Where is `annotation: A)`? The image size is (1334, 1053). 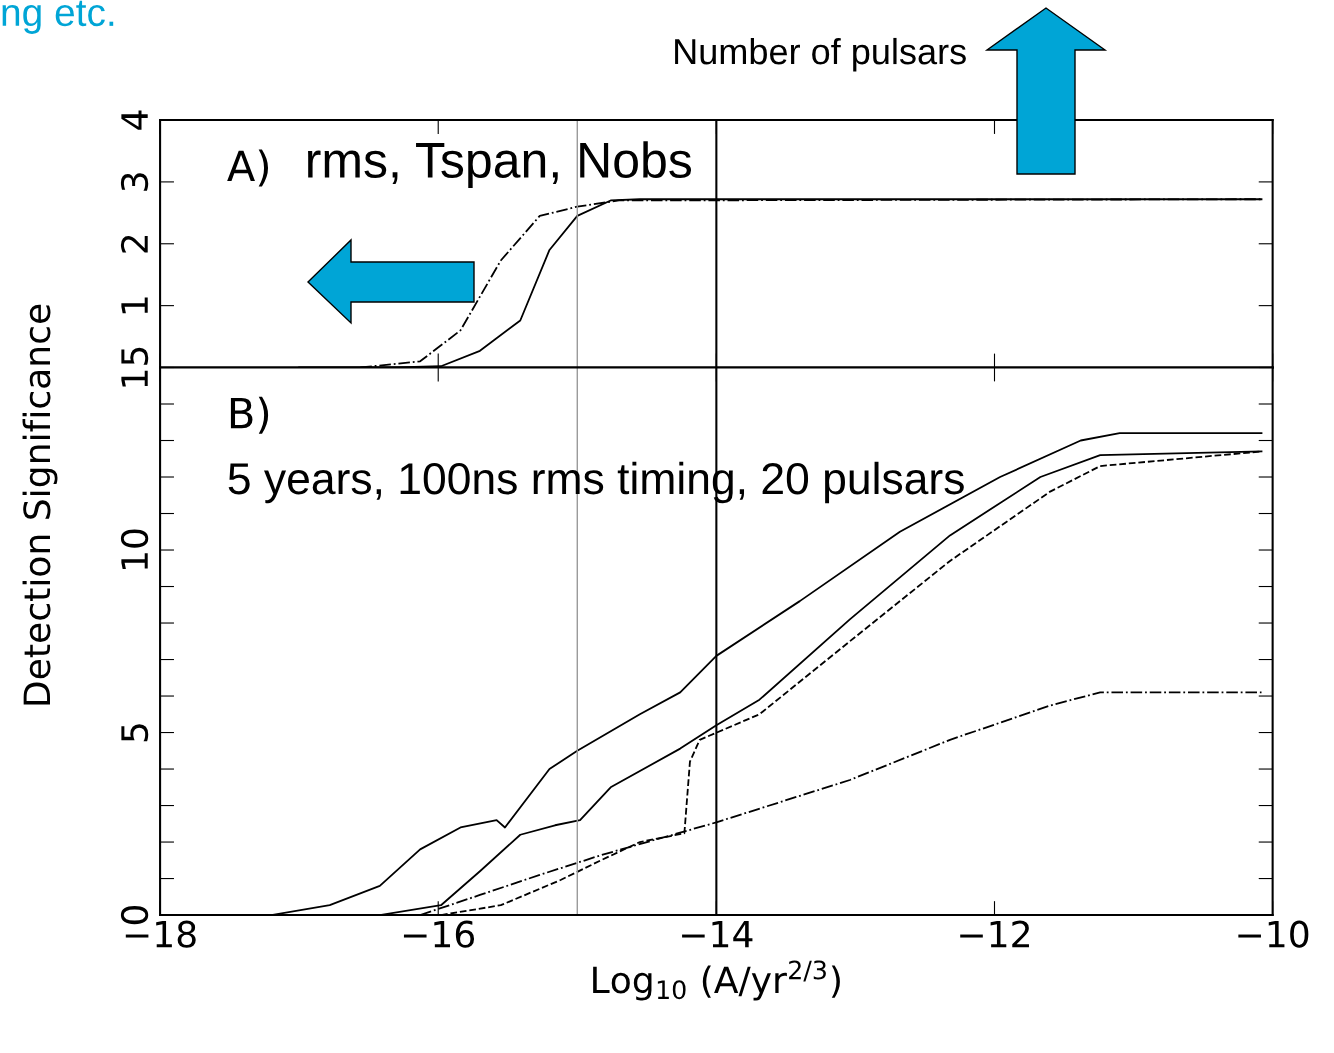 annotation: A) is located at coordinates (248, 168).